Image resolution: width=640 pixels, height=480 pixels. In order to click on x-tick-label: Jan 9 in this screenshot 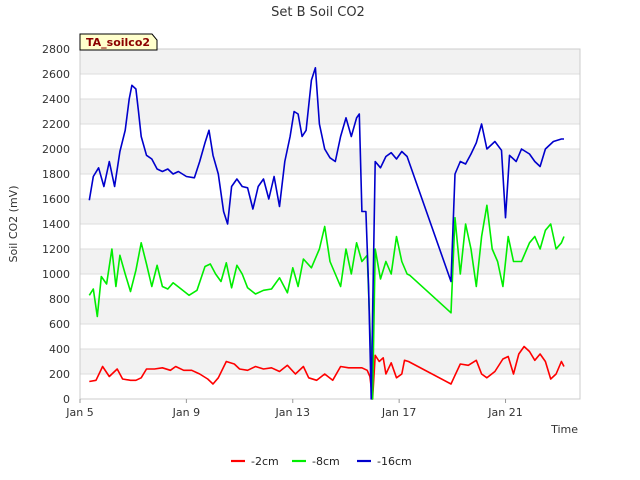, I will do `click(186, 412)`.